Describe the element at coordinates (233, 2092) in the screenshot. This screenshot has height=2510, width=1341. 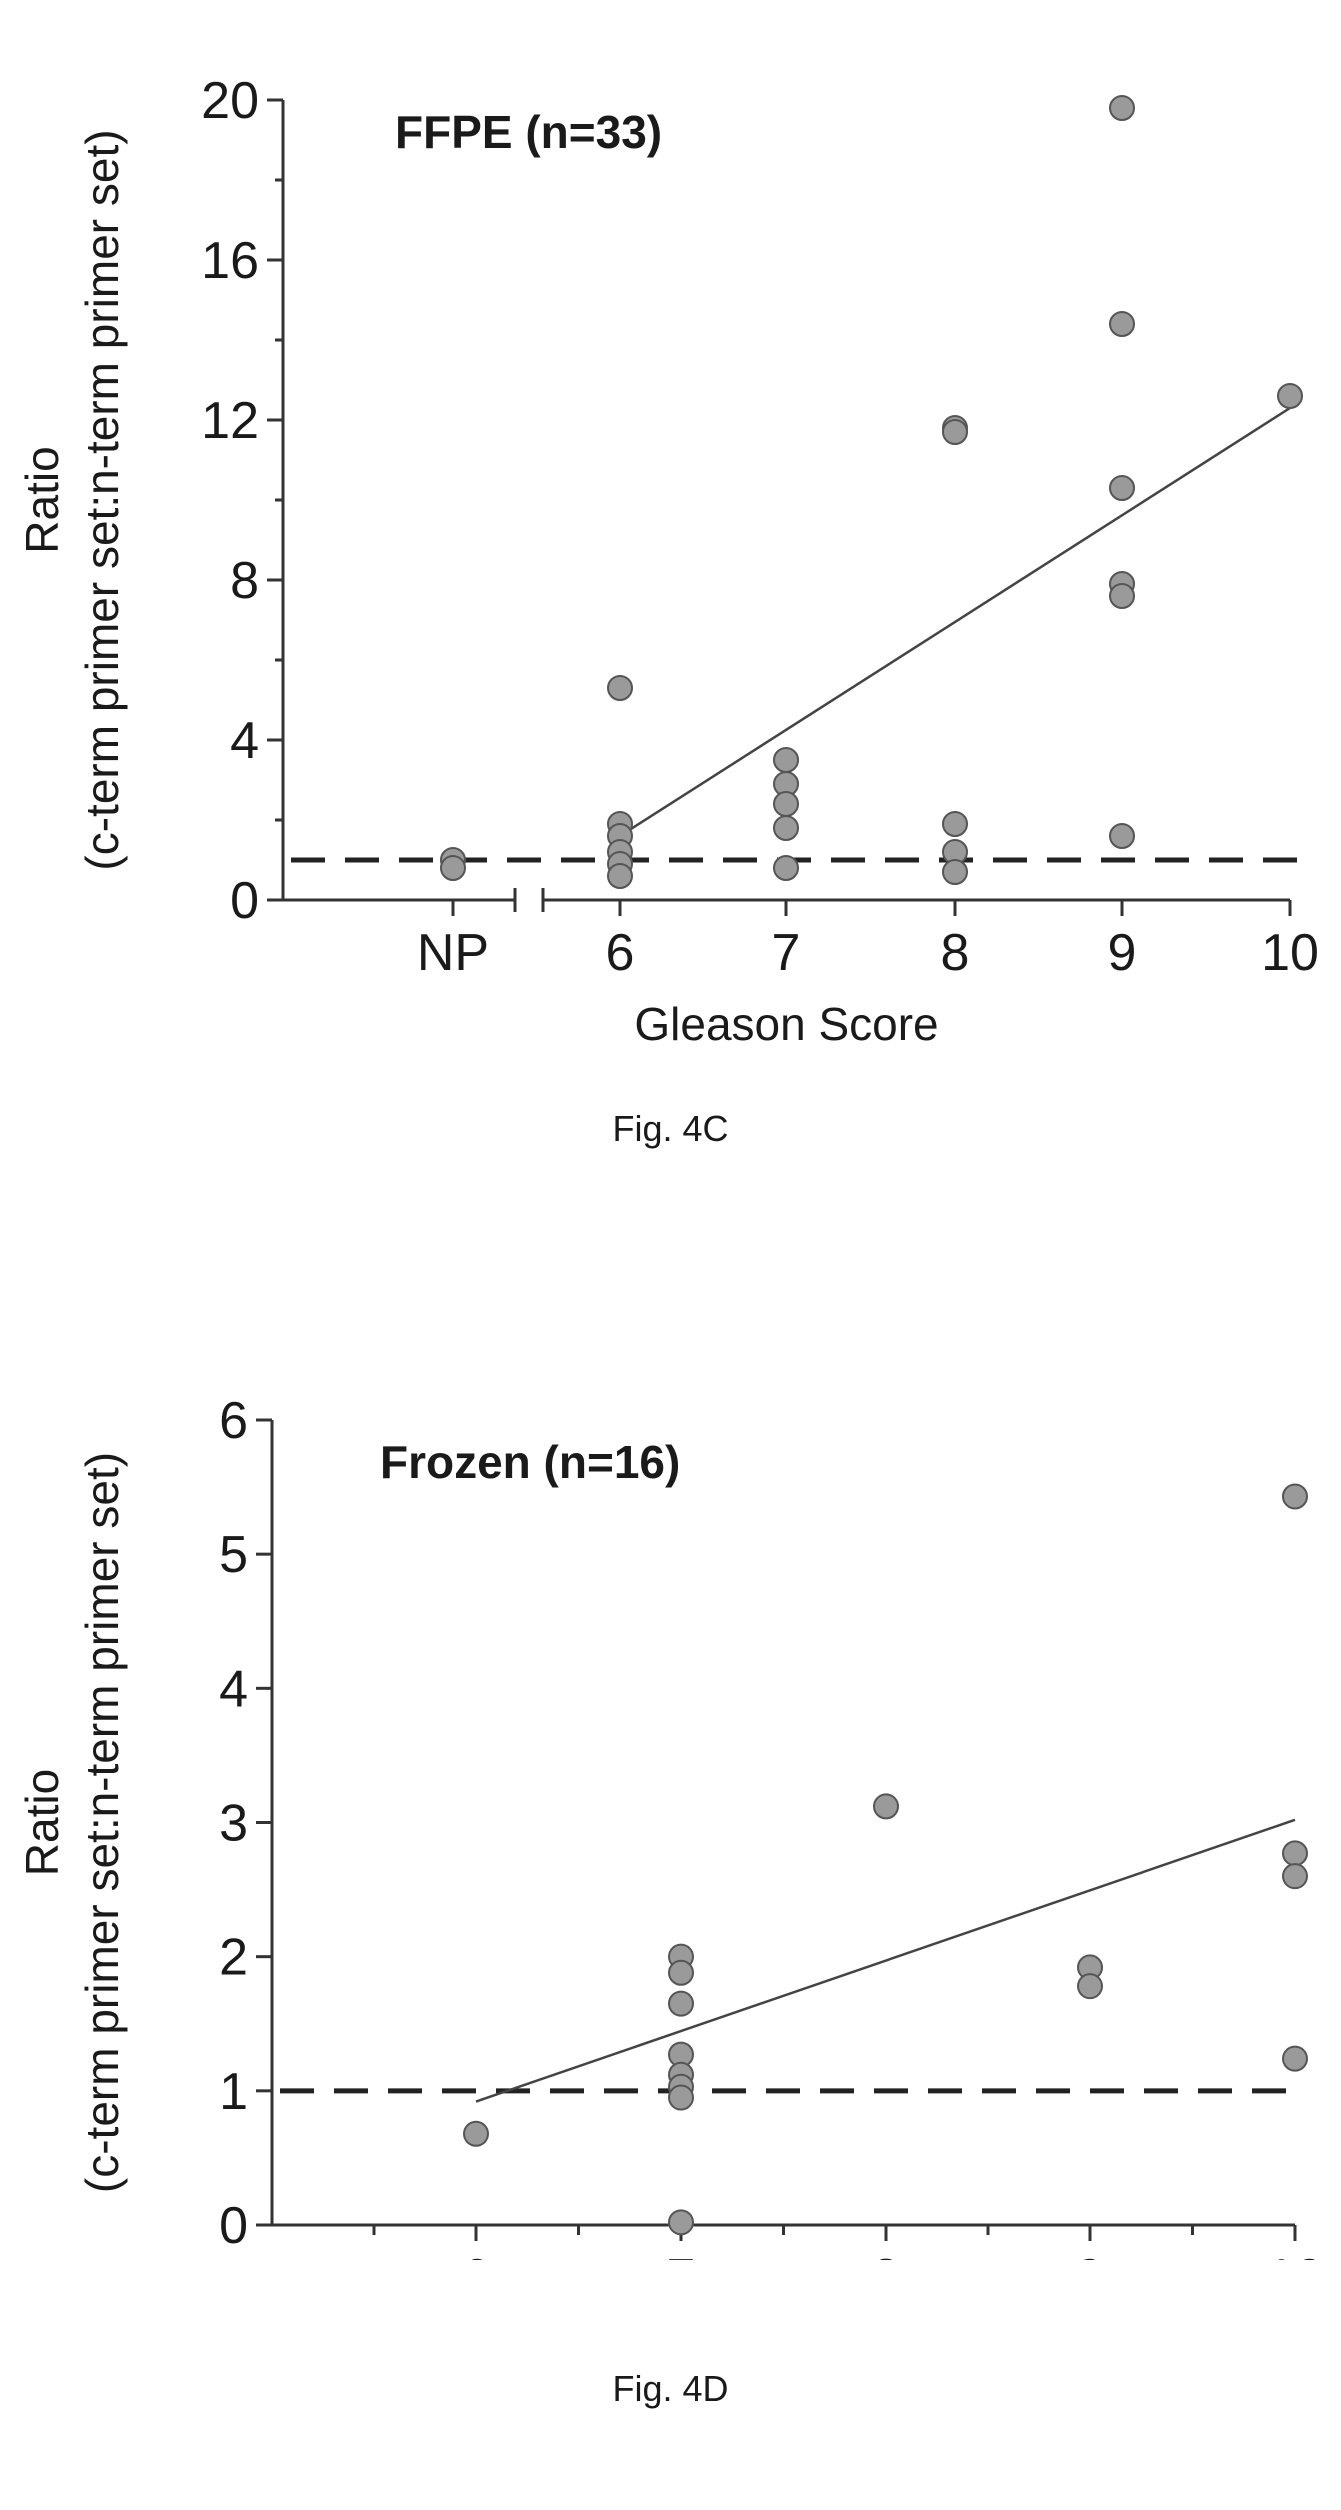
I see `y-tick-label: 1` at that location.